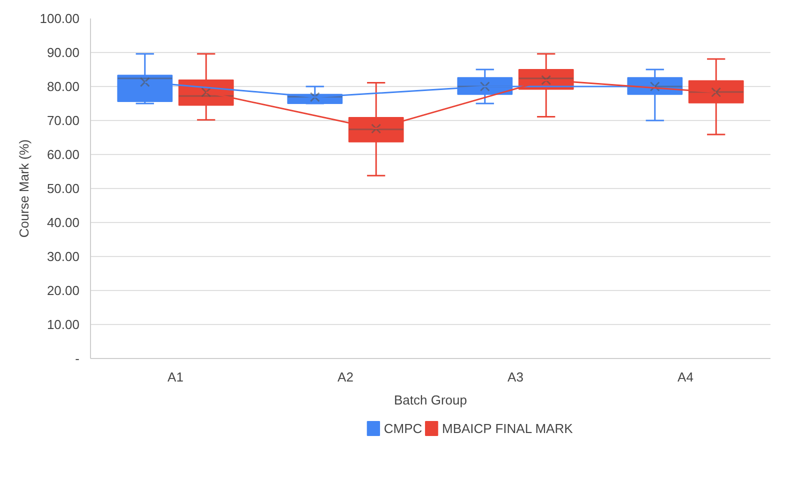 This screenshot has width=795, height=494. What do you see at coordinates (63, 154) in the screenshot?
I see `y-tick-label: 60.00` at bounding box center [63, 154].